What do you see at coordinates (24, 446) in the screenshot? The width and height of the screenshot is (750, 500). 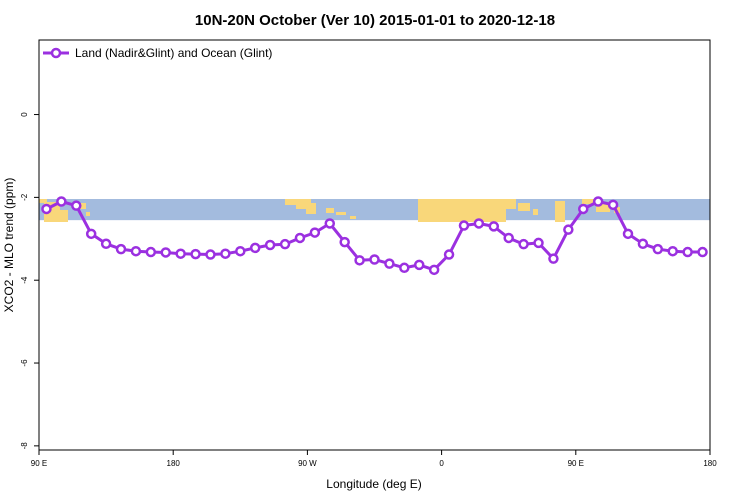 I see `y-tick-label-4: -8` at bounding box center [24, 446].